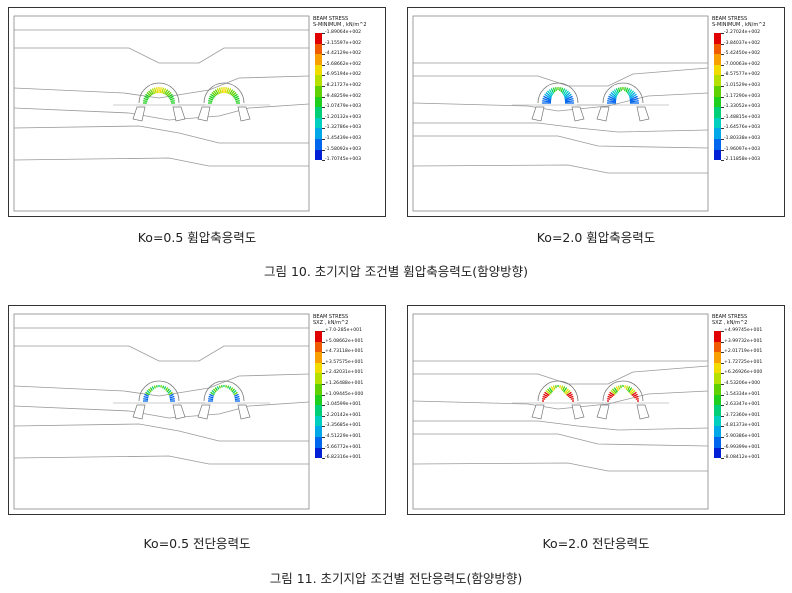 The image size is (792, 593). Describe the element at coordinates (742, 54) in the screenshot. I see `legend-value-label: -5.42450e+002` at that location.